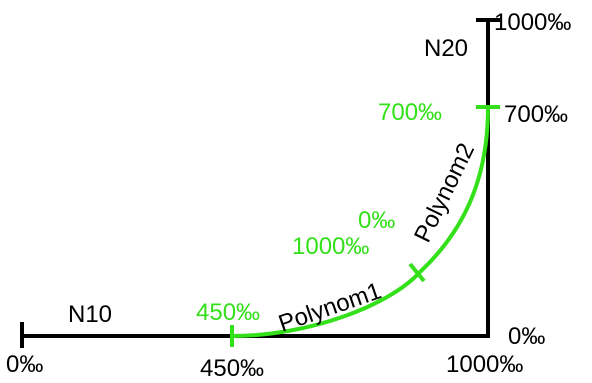 This screenshot has width=592, height=383. I want to click on n20-mid-label: 700‰, so click(536, 114).